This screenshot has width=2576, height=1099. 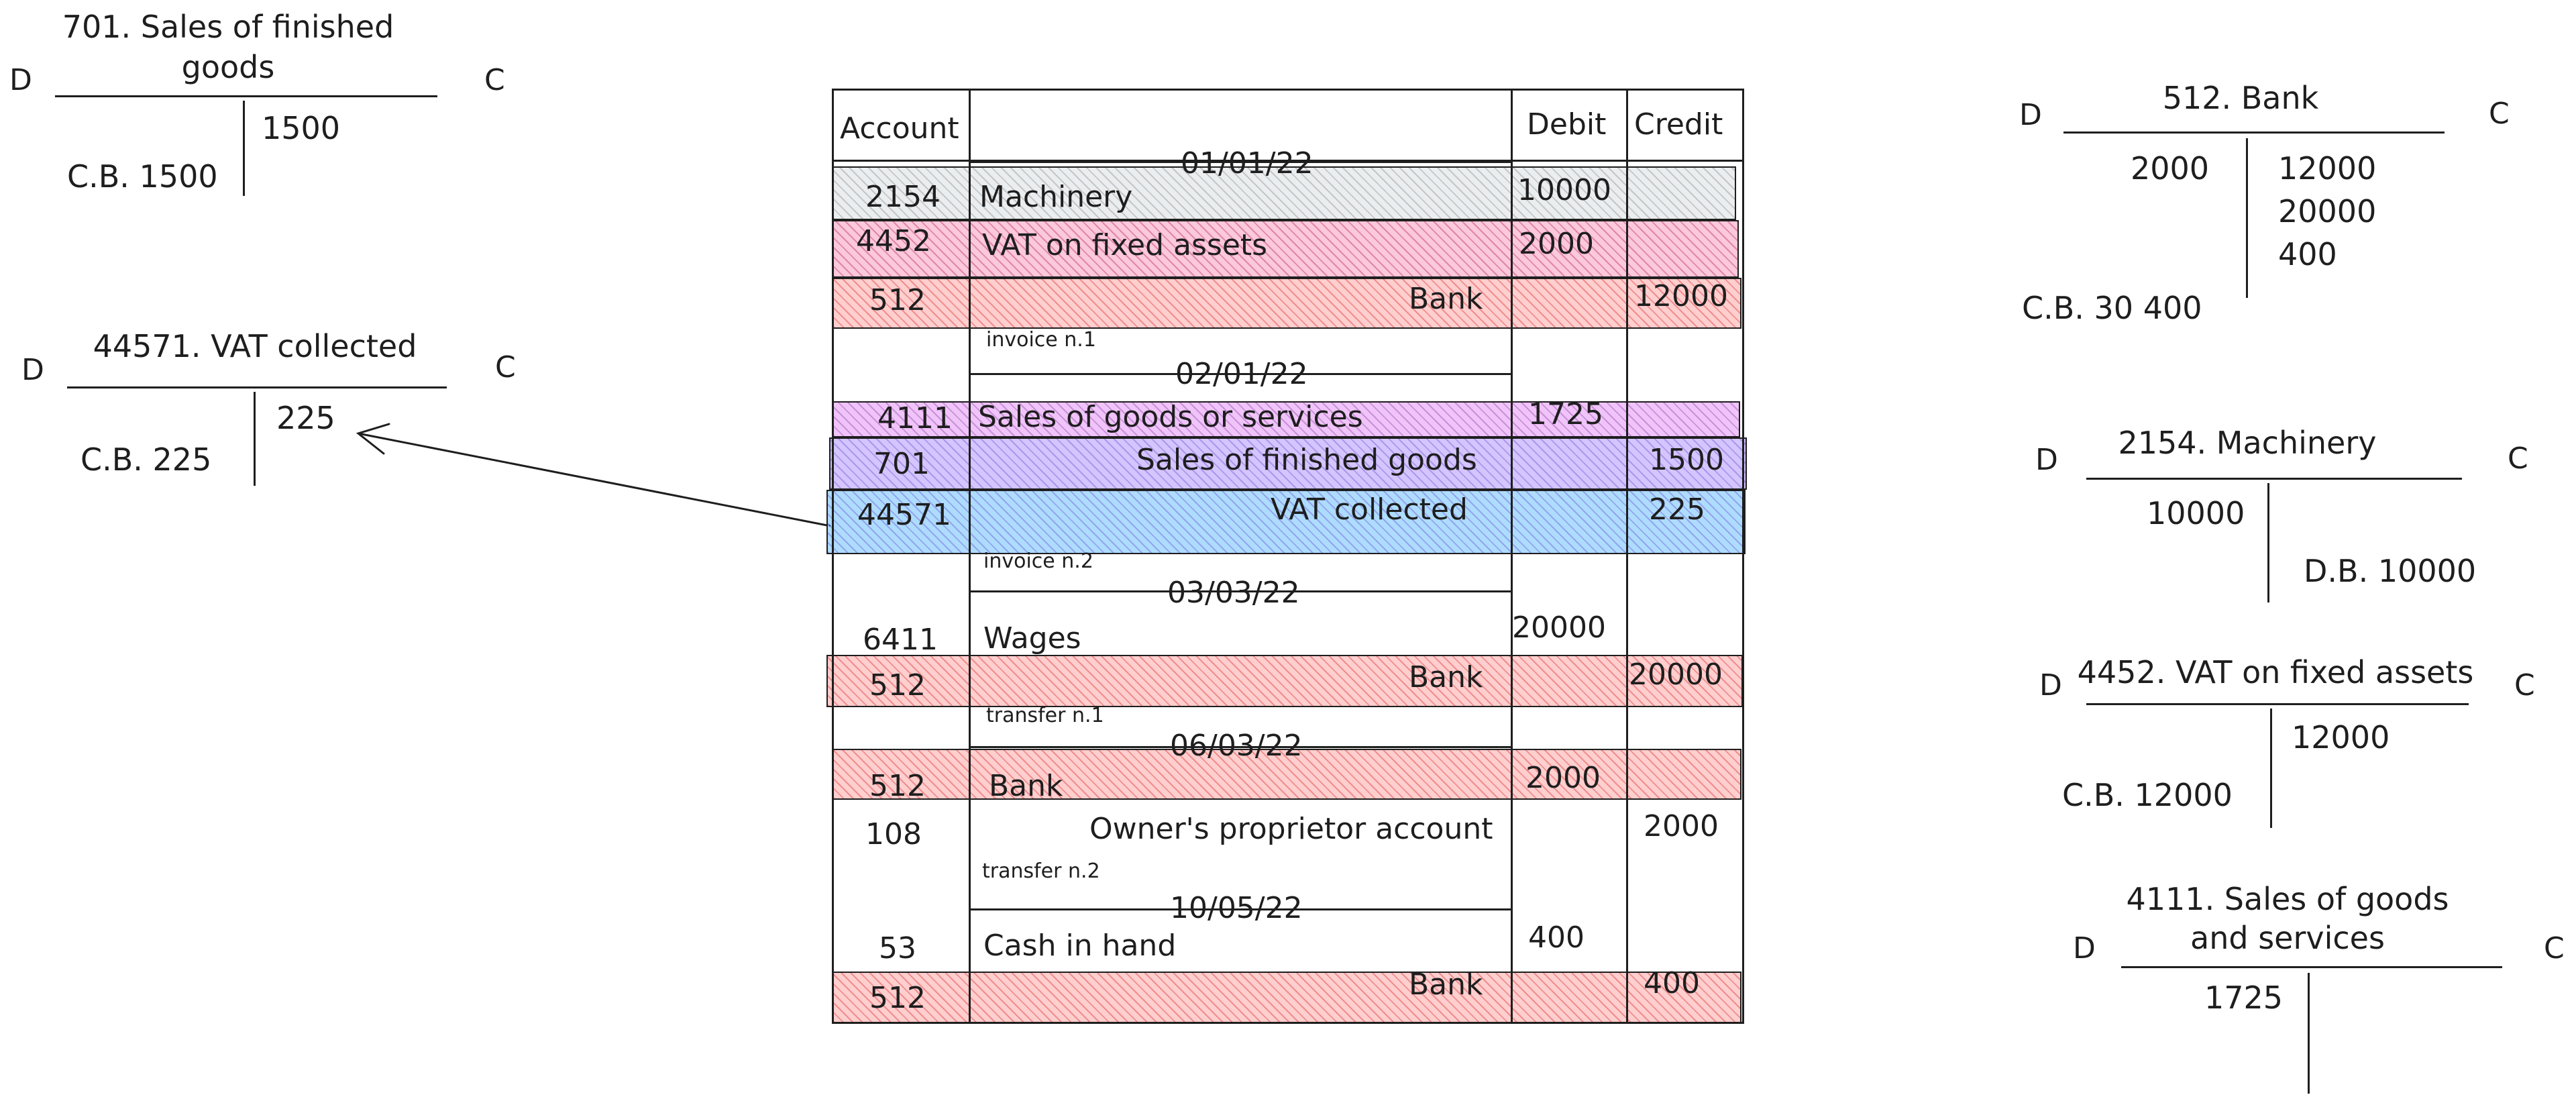 What do you see at coordinates (2170, 168) in the screenshot?
I see `debit-entry: 2000` at bounding box center [2170, 168].